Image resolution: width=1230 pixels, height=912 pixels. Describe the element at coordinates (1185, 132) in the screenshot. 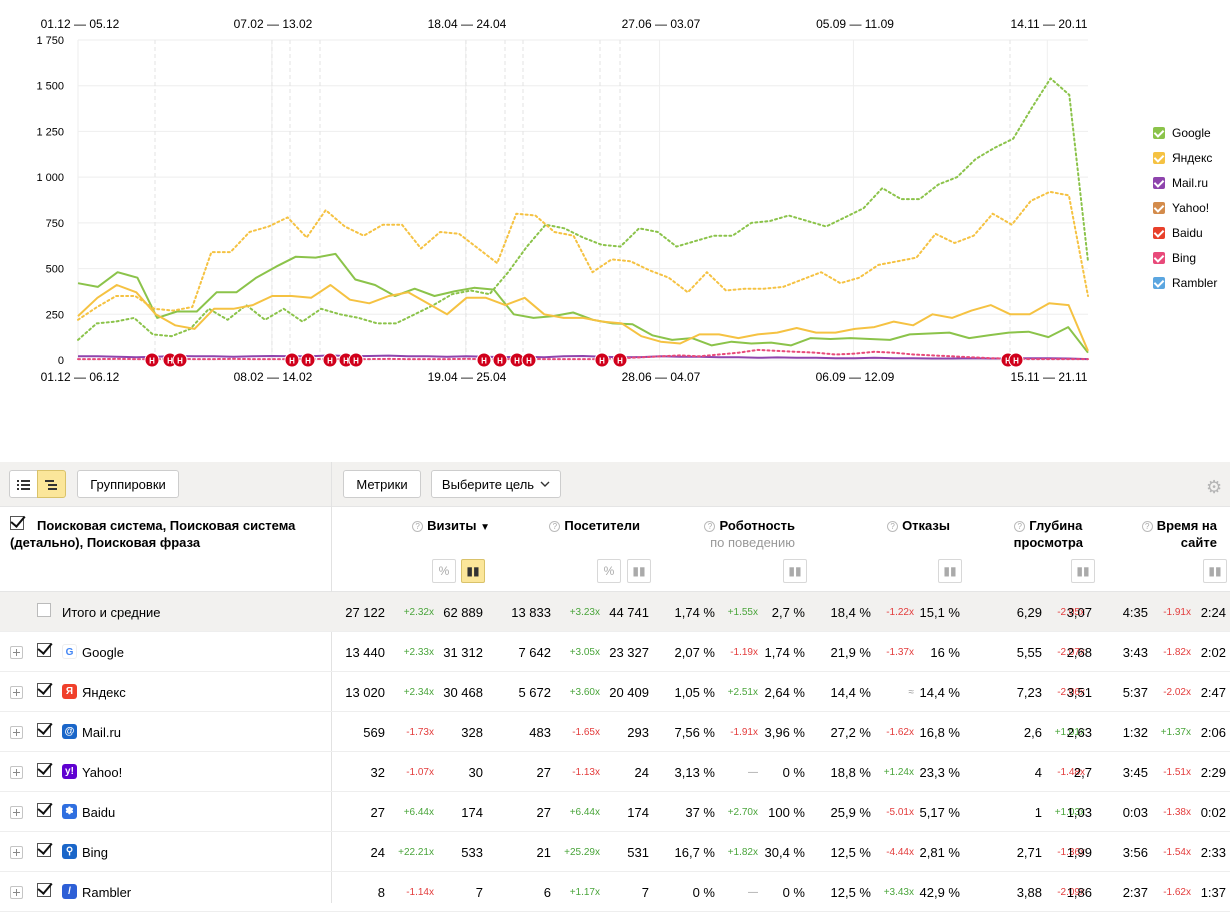

I see `legend-item: Google` at that location.